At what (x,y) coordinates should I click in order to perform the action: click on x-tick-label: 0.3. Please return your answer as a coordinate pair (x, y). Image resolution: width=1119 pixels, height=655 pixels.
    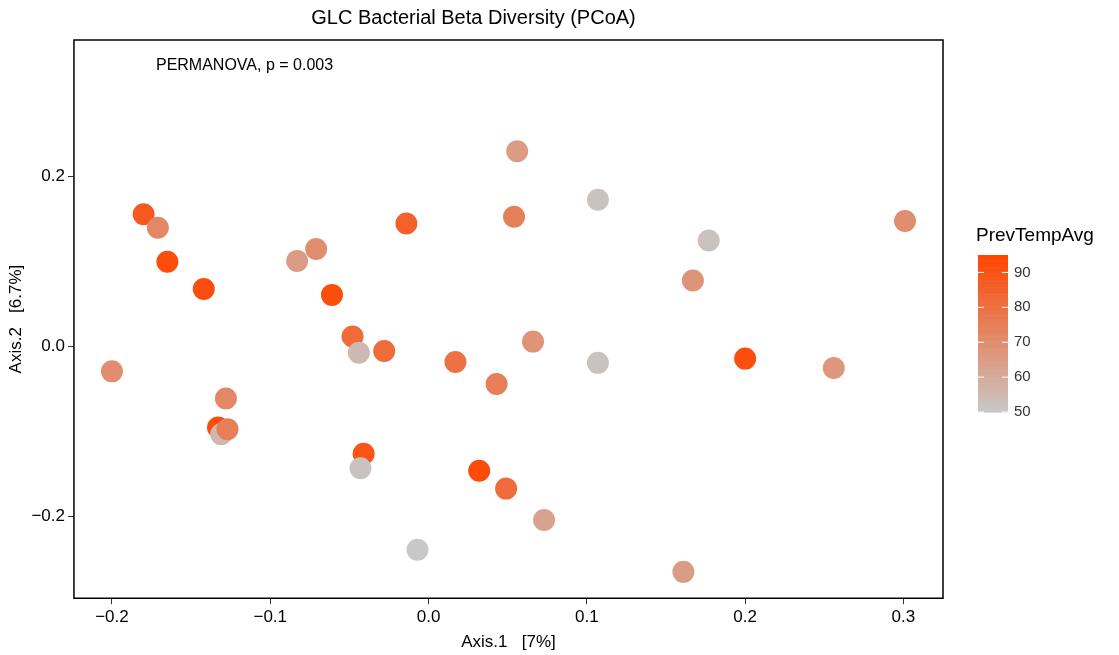
    Looking at the image, I should click on (903, 617).